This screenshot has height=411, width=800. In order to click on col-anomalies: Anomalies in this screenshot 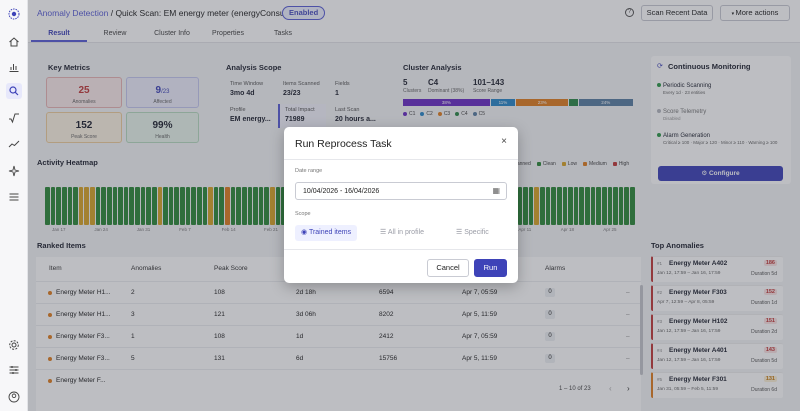, I will do `click(146, 268)`.